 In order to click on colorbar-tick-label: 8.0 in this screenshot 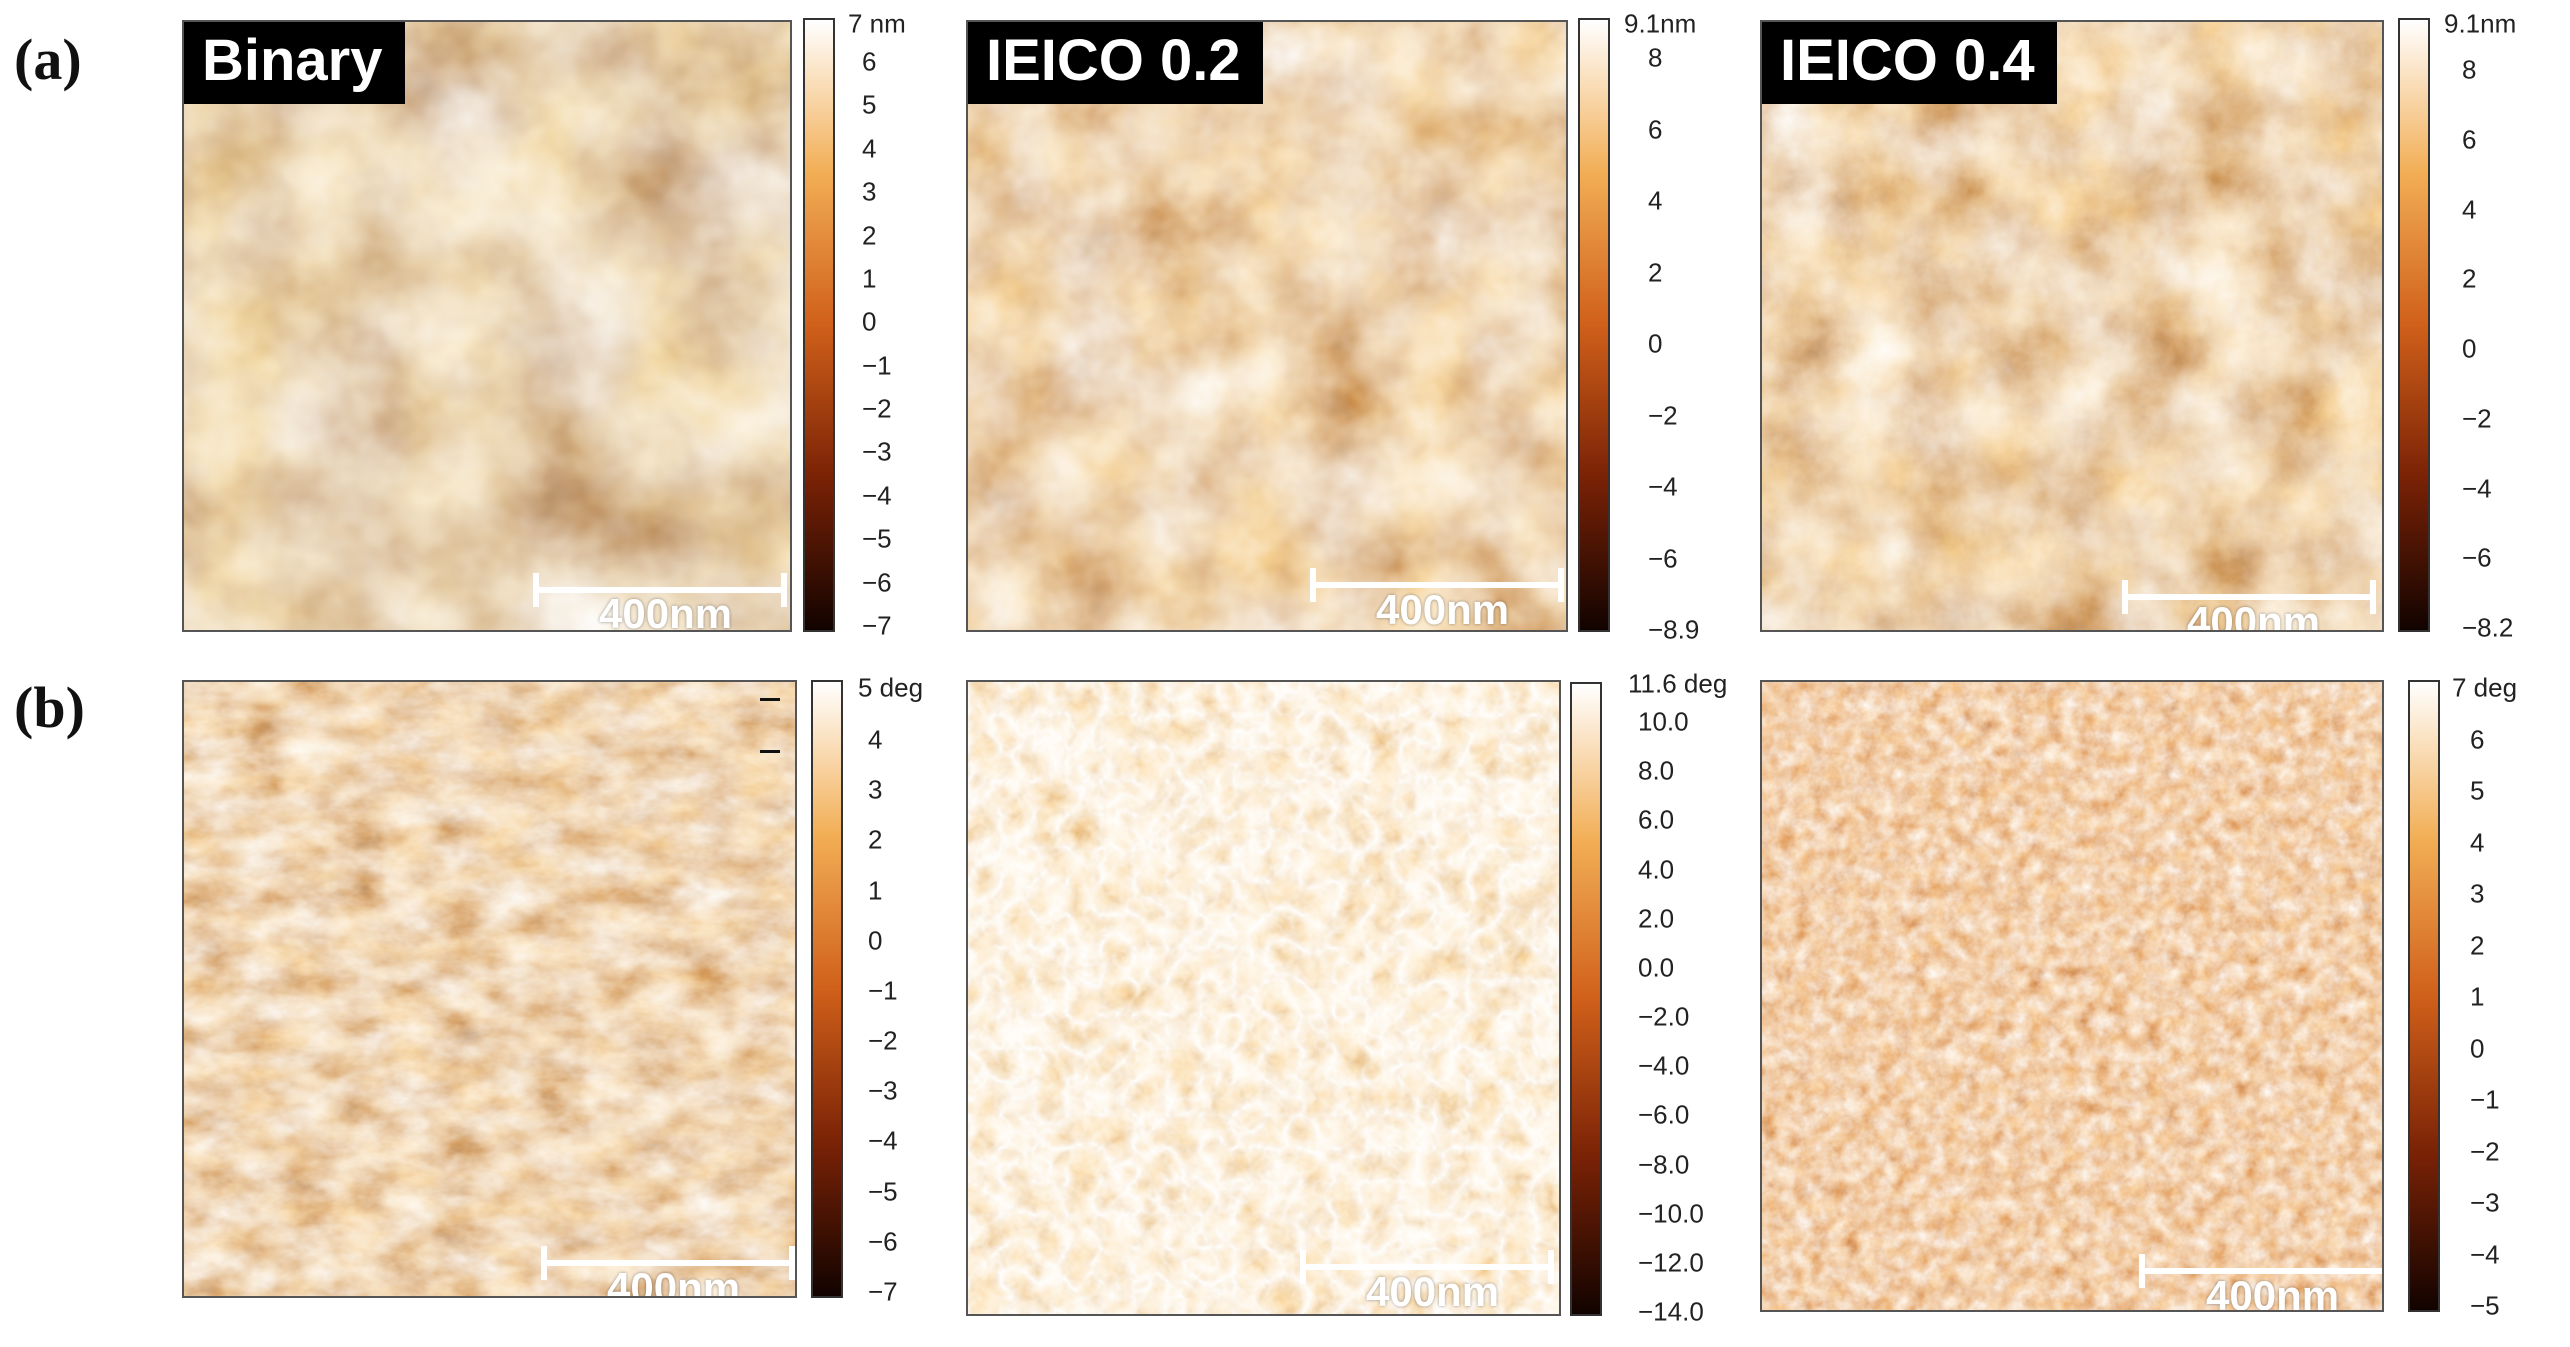, I will do `click(1656, 770)`.